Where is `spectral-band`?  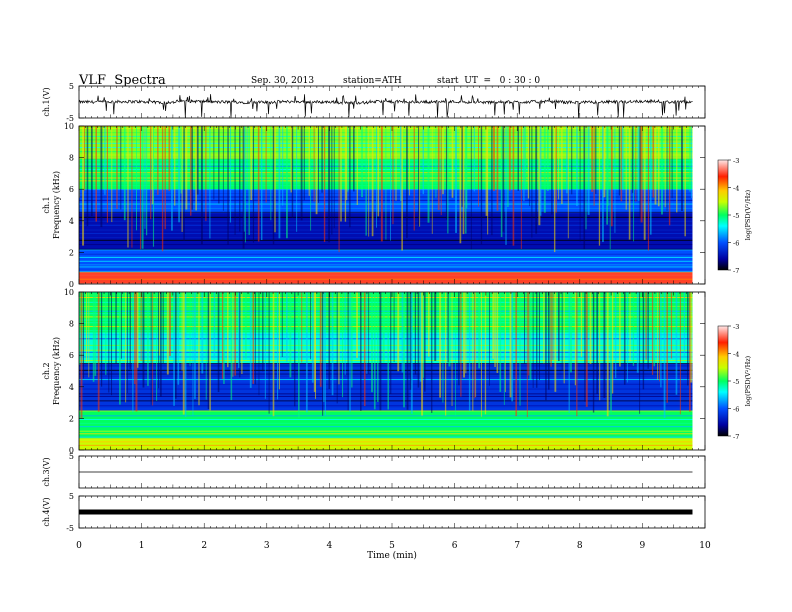
spectral-band is located at coordinates (386, 443).